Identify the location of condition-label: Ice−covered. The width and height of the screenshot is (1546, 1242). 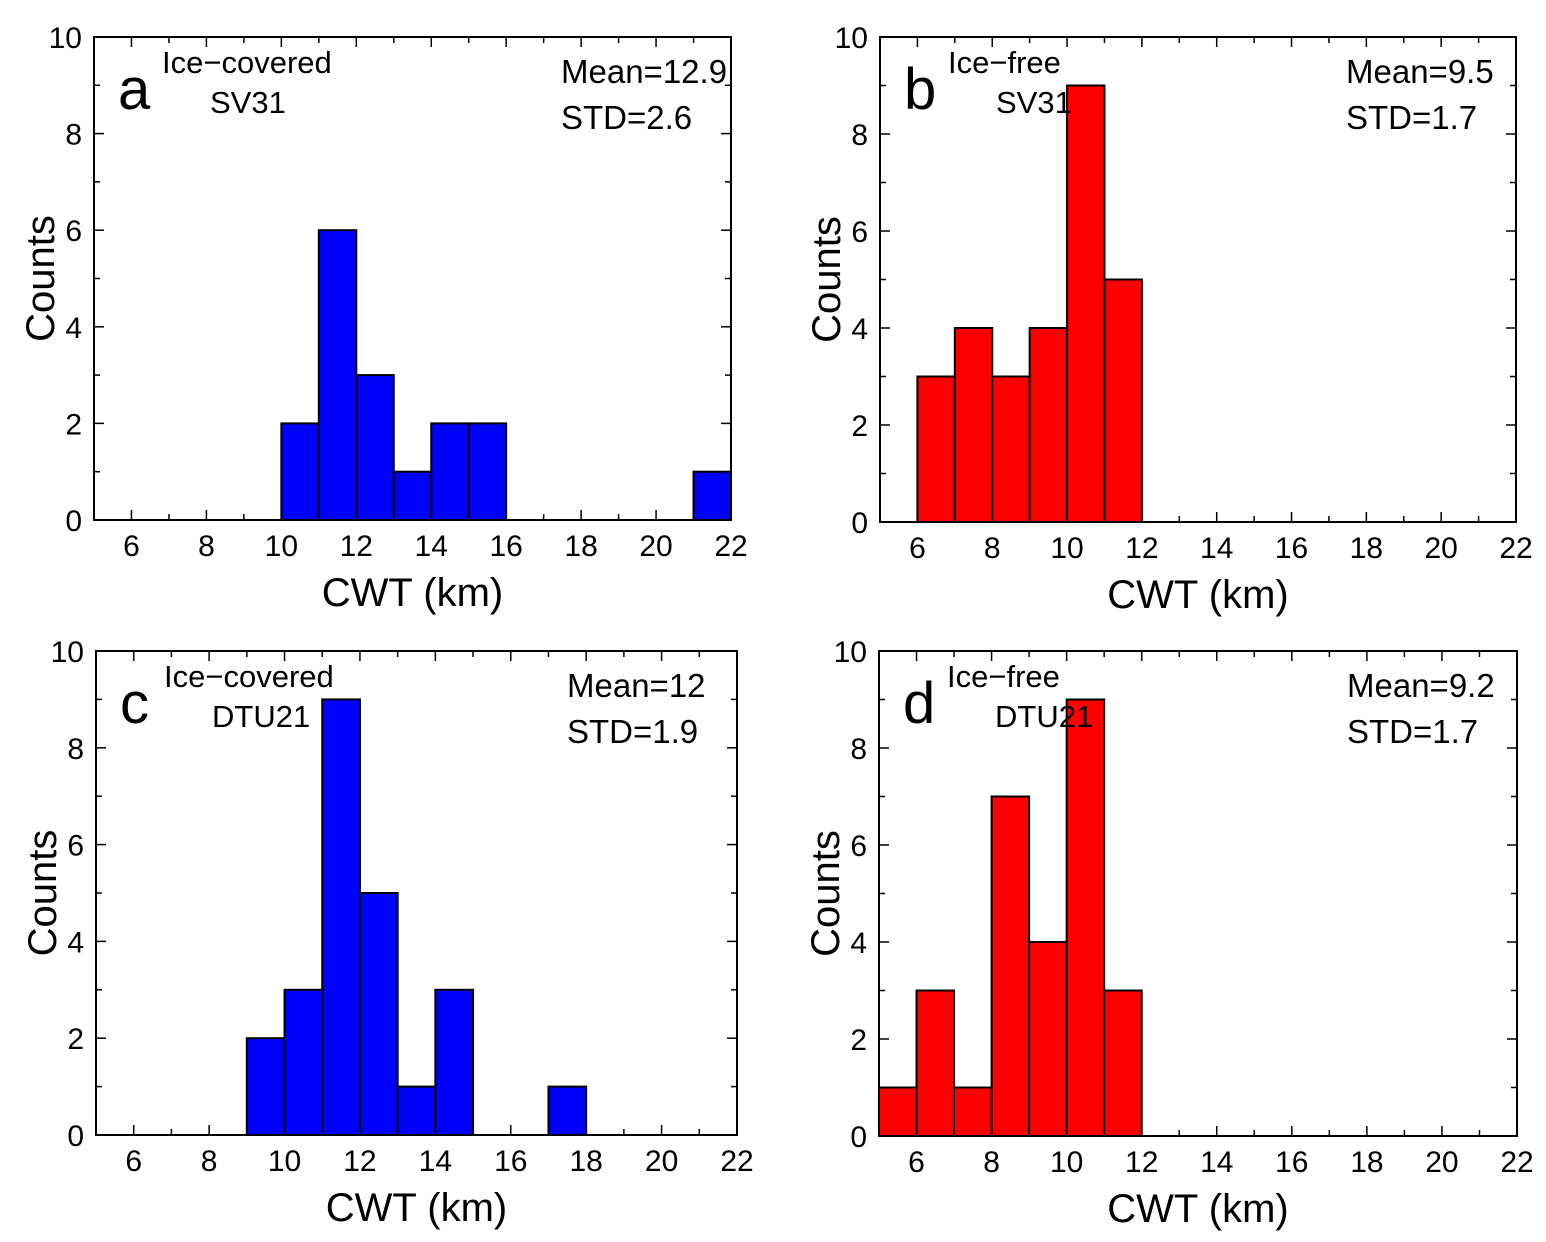
(247, 62).